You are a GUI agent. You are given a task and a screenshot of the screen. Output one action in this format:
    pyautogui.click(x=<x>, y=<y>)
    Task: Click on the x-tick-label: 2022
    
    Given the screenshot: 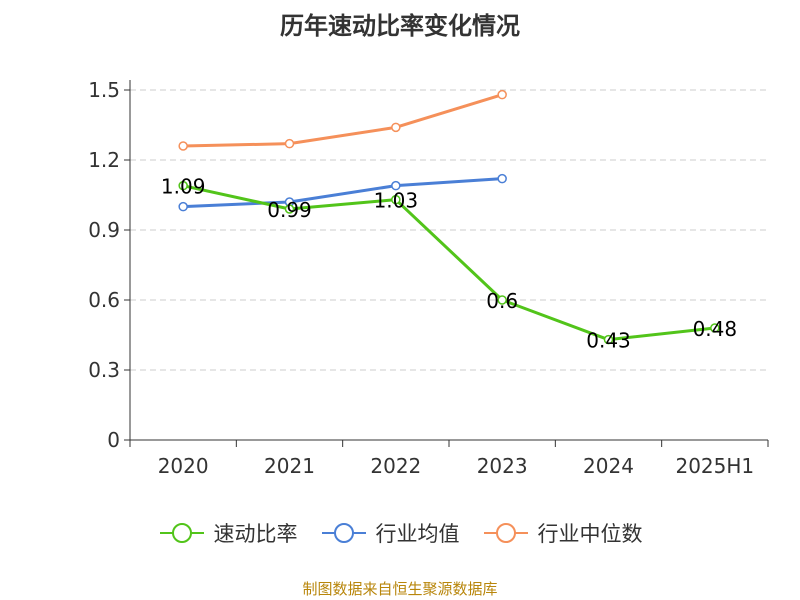 What is the action you would take?
    pyautogui.click(x=395, y=466)
    